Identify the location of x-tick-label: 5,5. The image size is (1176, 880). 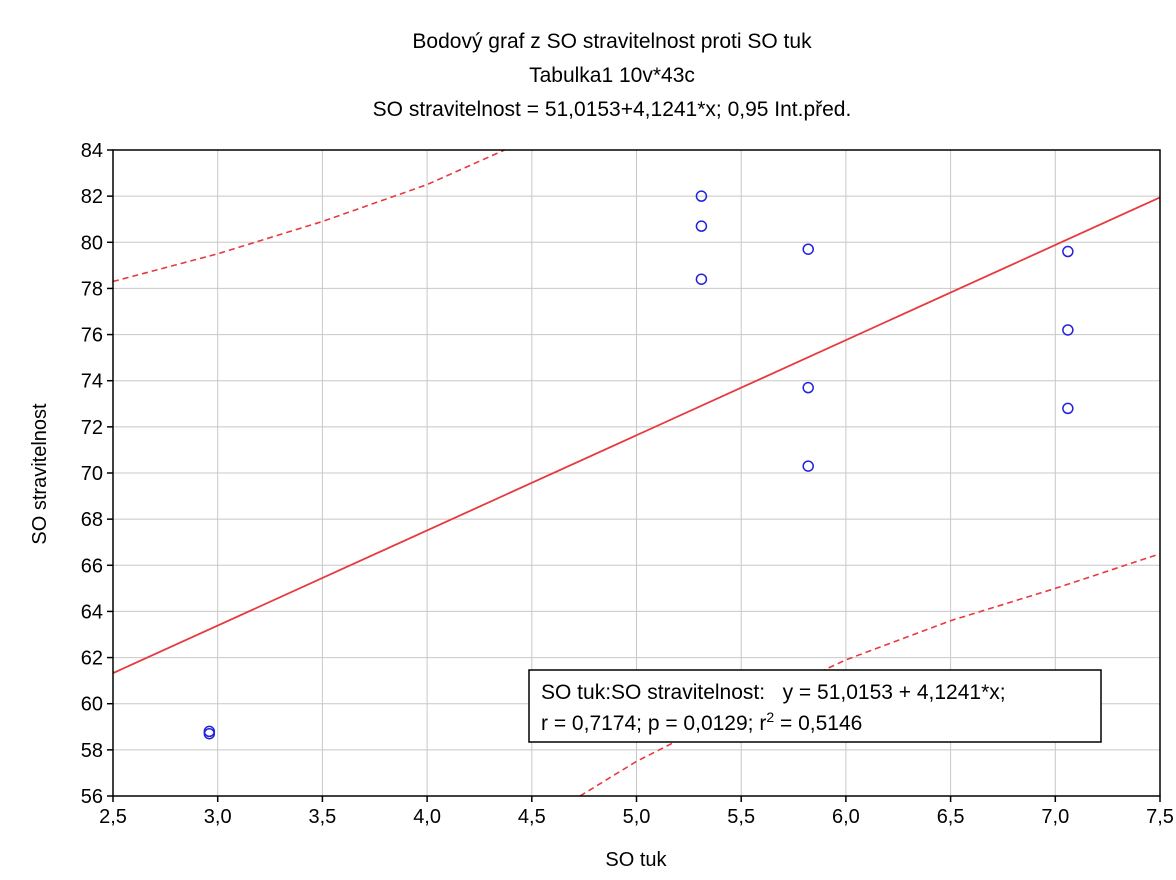
(741, 817).